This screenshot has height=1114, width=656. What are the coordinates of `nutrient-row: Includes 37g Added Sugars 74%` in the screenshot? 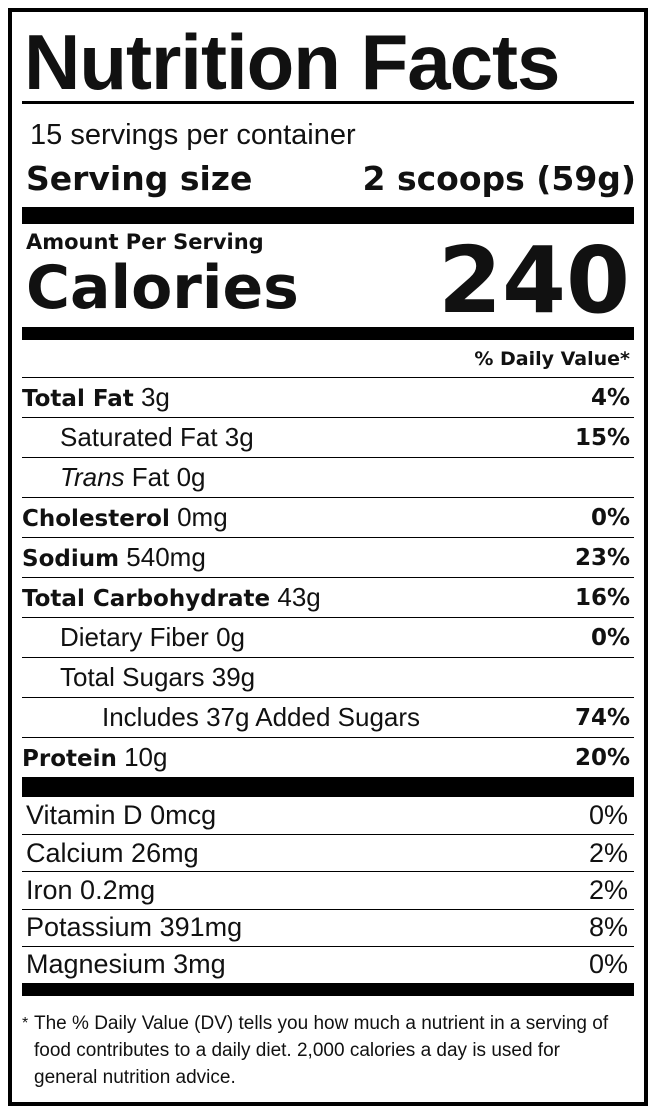 It's located at (328, 717).